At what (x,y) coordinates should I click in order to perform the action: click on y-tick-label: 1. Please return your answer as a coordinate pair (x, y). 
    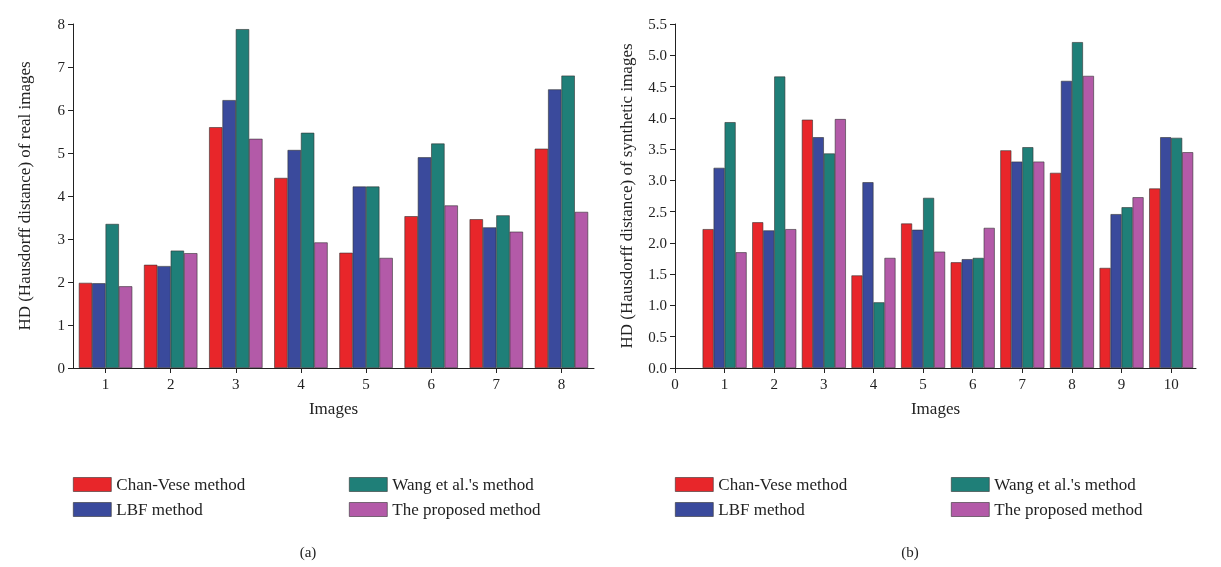
    Looking at the image, I should click on (61, 325).